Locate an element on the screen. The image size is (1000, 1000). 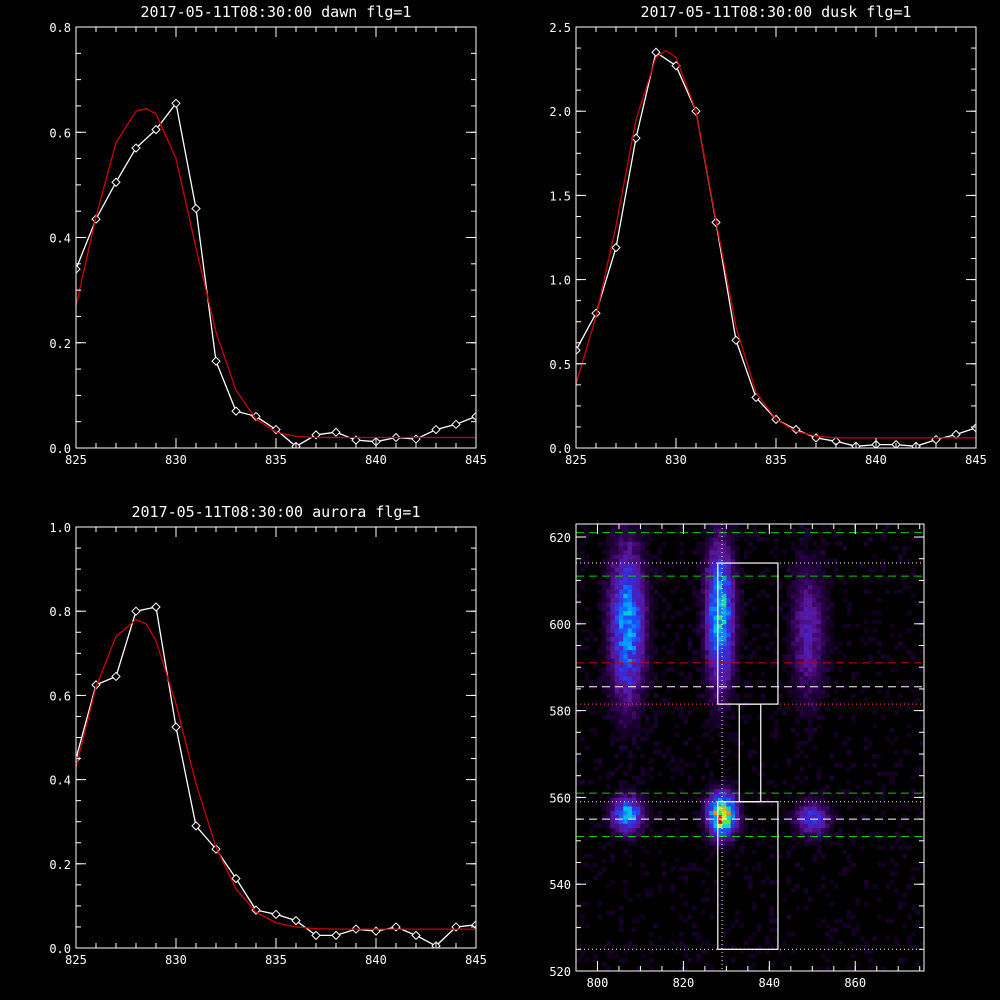
x-tick-label: 845 is located at coordinates (976, 460).